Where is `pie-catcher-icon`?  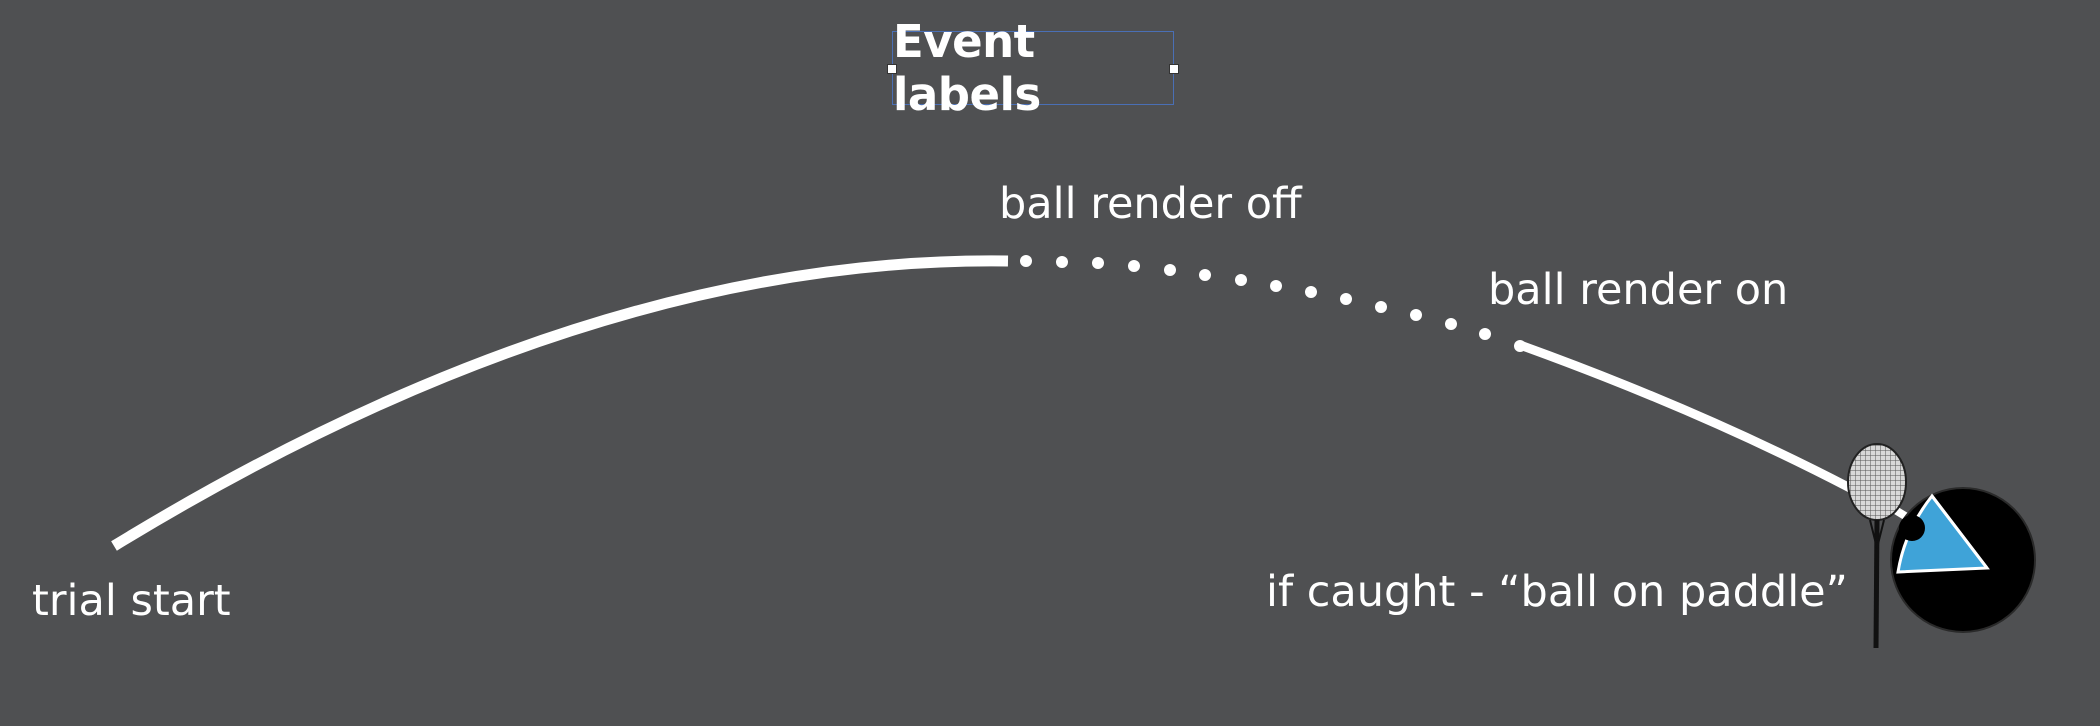
pie-catcher-icon is located at coordinates (1963, 560).